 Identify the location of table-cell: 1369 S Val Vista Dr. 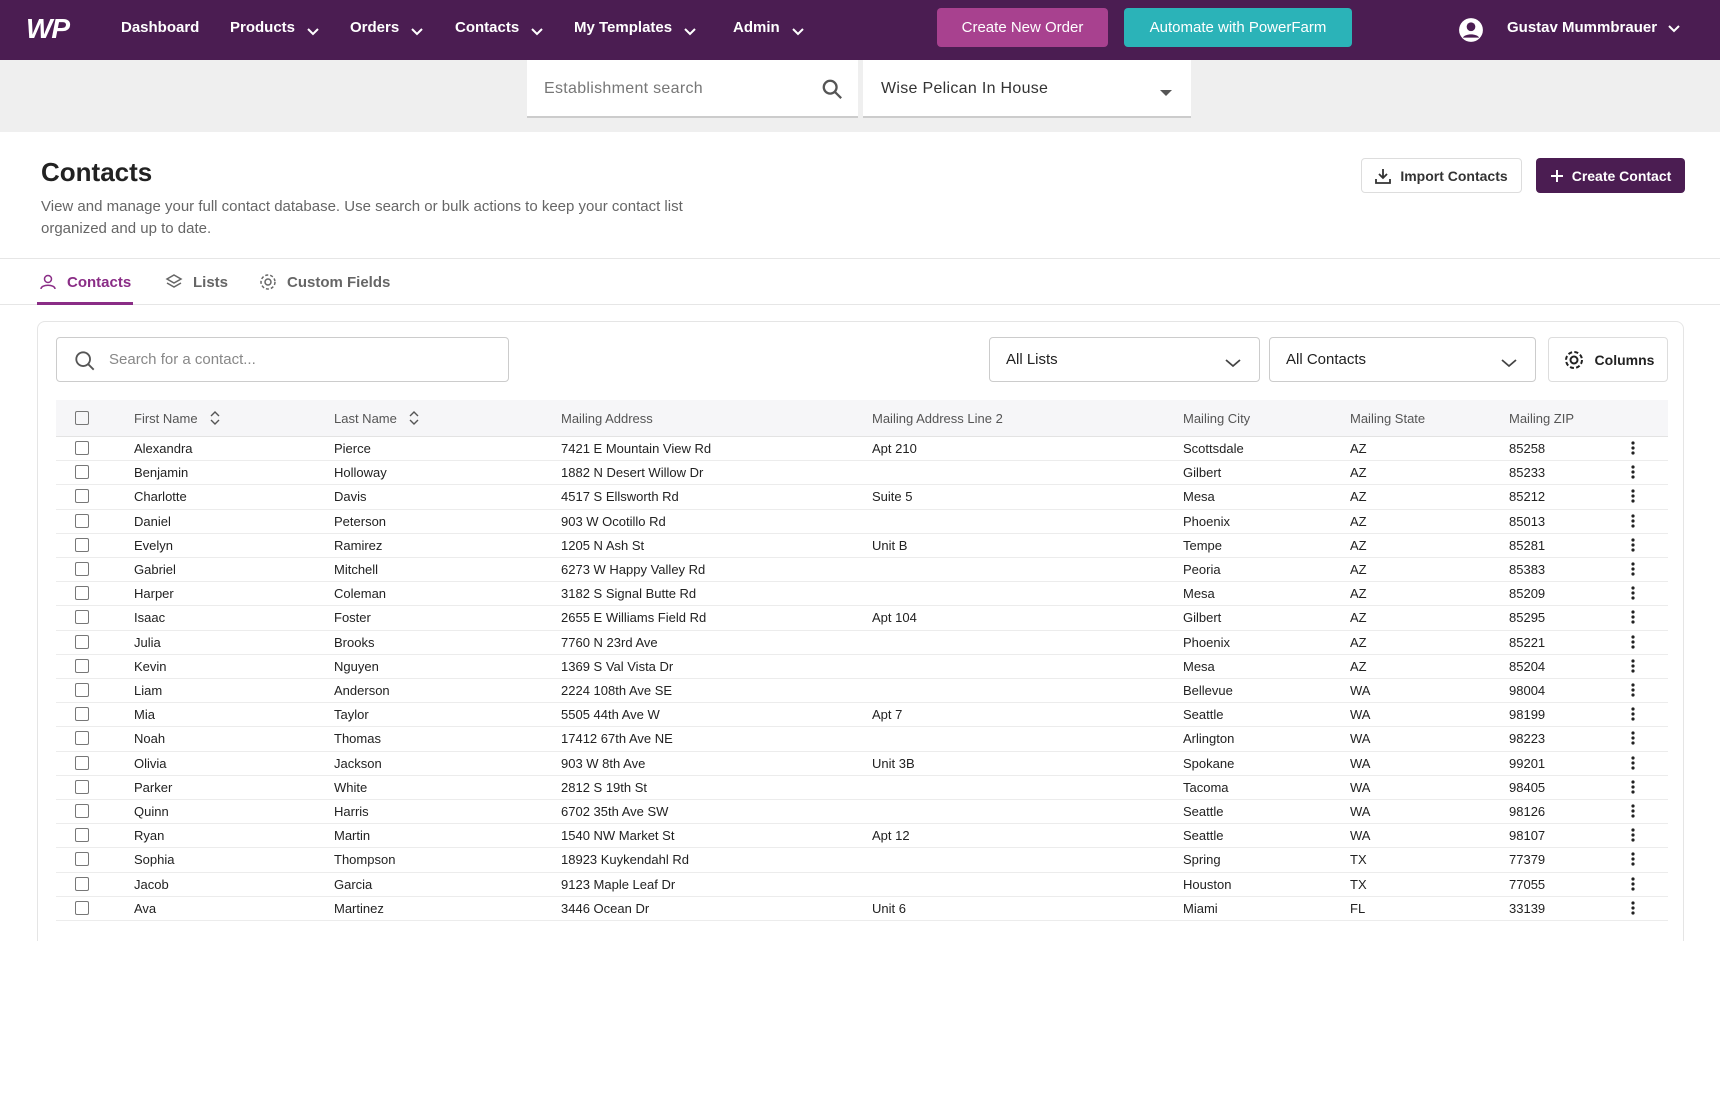
(617, 666).